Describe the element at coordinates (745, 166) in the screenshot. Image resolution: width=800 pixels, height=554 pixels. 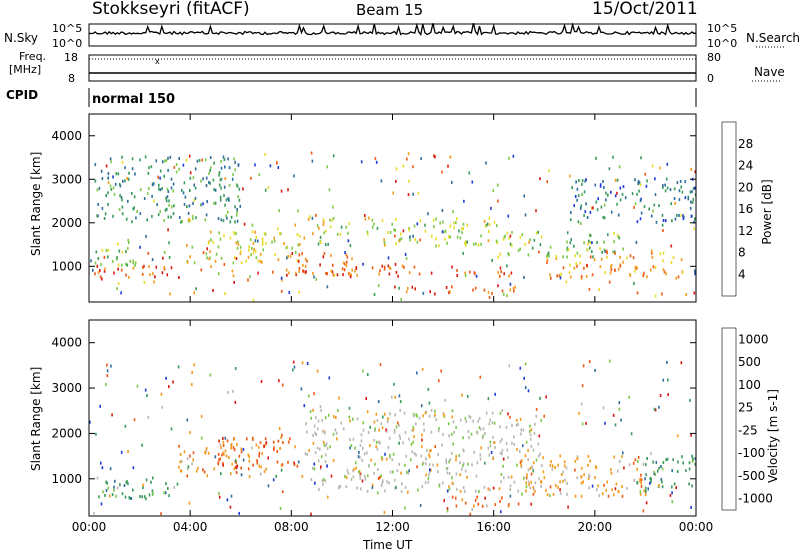
I see `power-colorbar-tick: 24` at that location.